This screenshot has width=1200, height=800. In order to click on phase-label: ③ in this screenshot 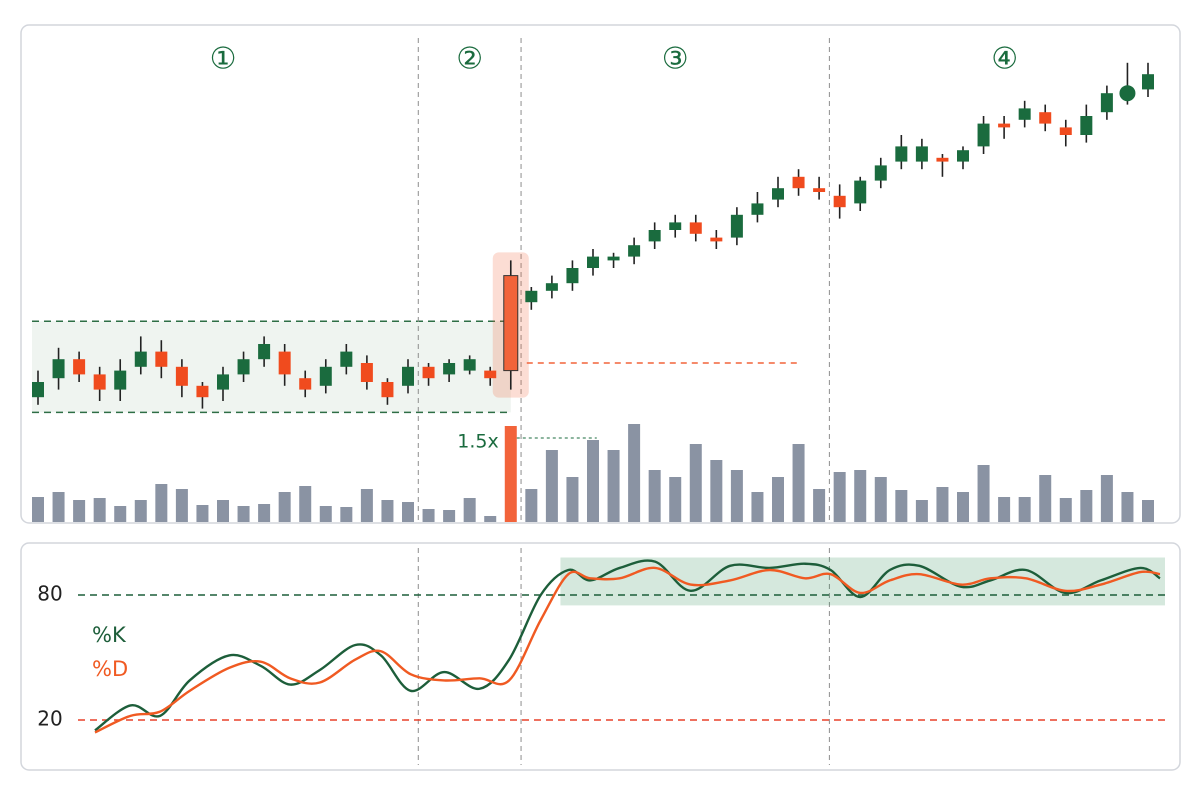, I will do `click(675, 59)`.